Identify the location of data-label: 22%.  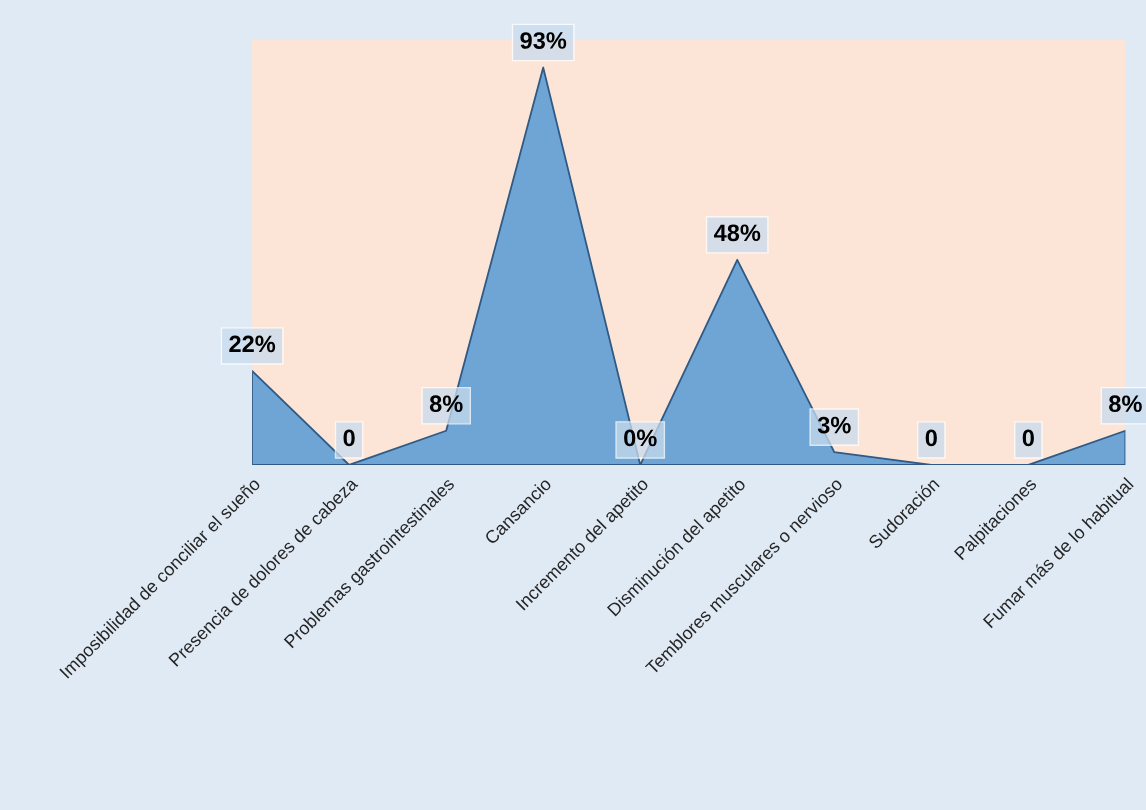
(252, 344).